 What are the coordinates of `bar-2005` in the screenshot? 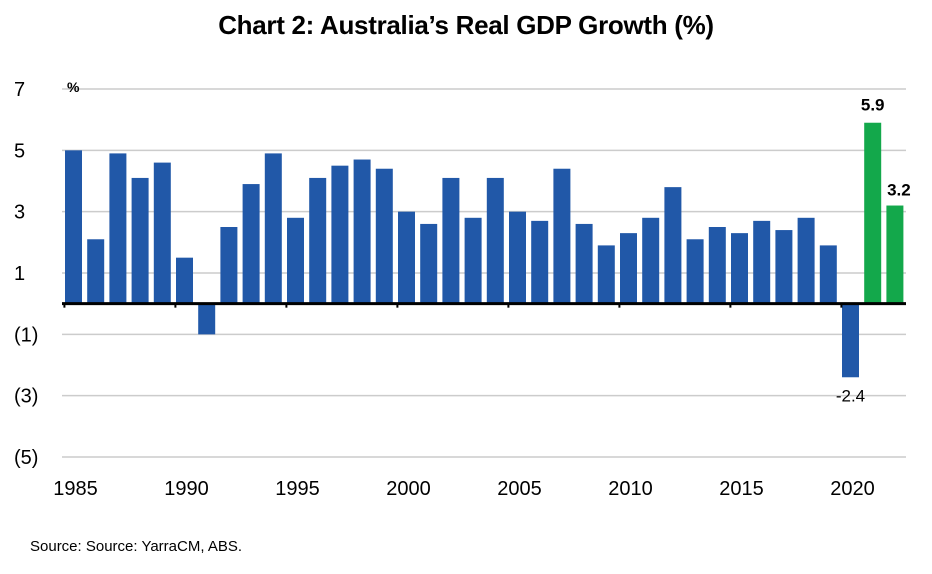 It's located at (517, 257).